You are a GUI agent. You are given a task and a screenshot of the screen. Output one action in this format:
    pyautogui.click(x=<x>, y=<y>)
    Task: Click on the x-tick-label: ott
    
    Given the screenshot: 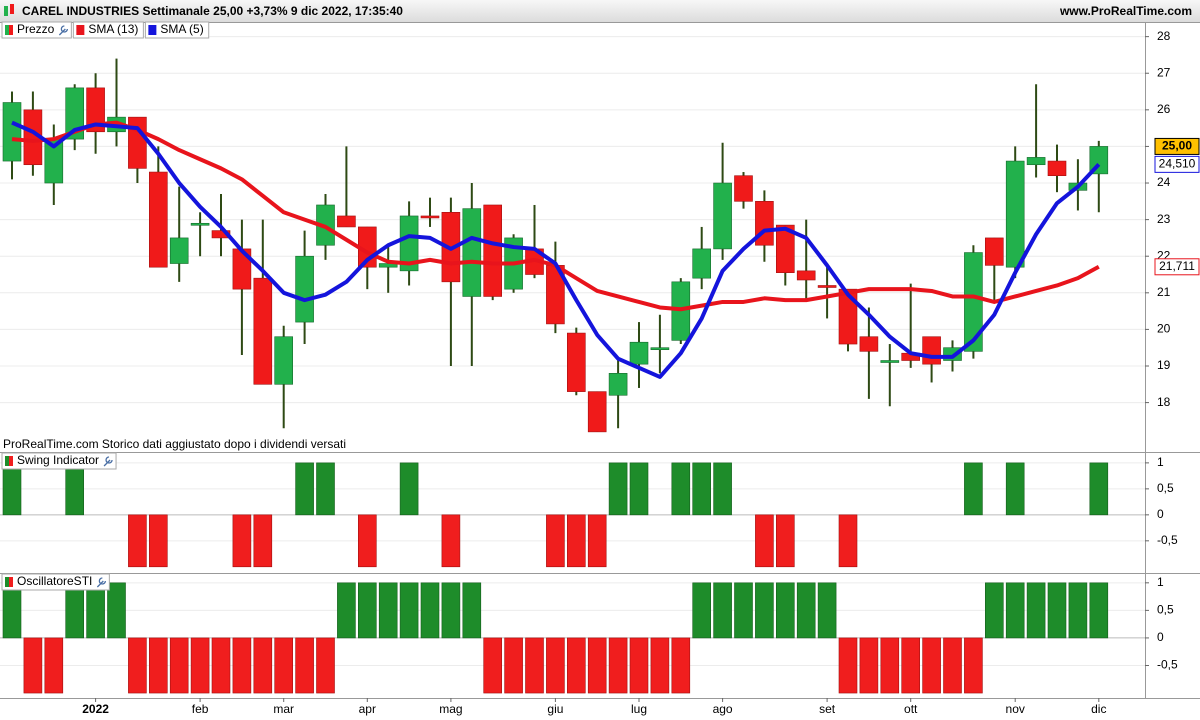 What is the action you would take?
    pyautogui.click(x=911, y=709)
    